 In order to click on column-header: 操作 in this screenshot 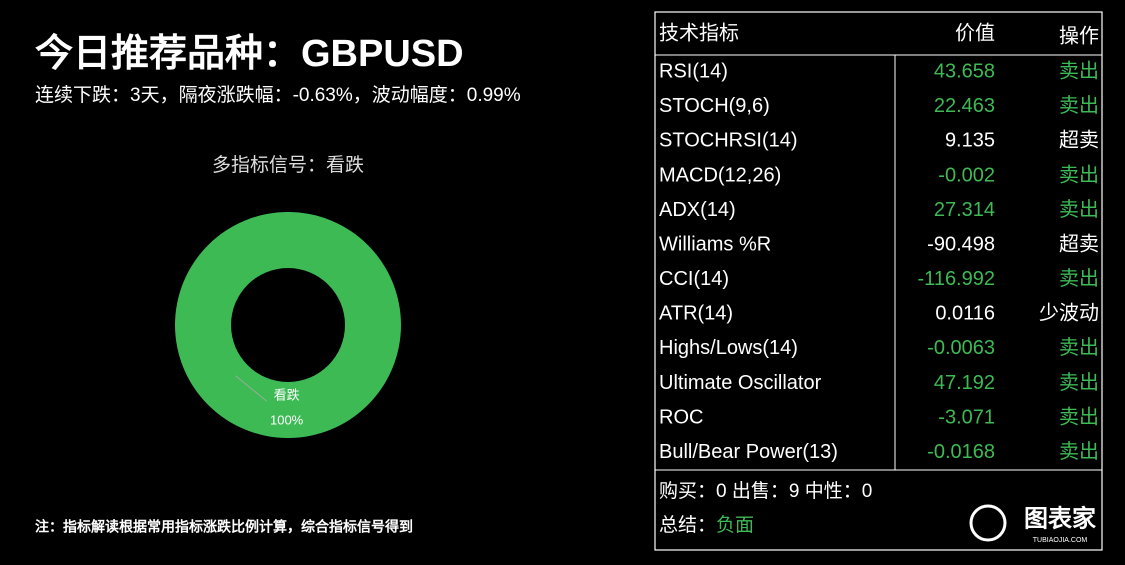, I will do `click(1079, 35)`.